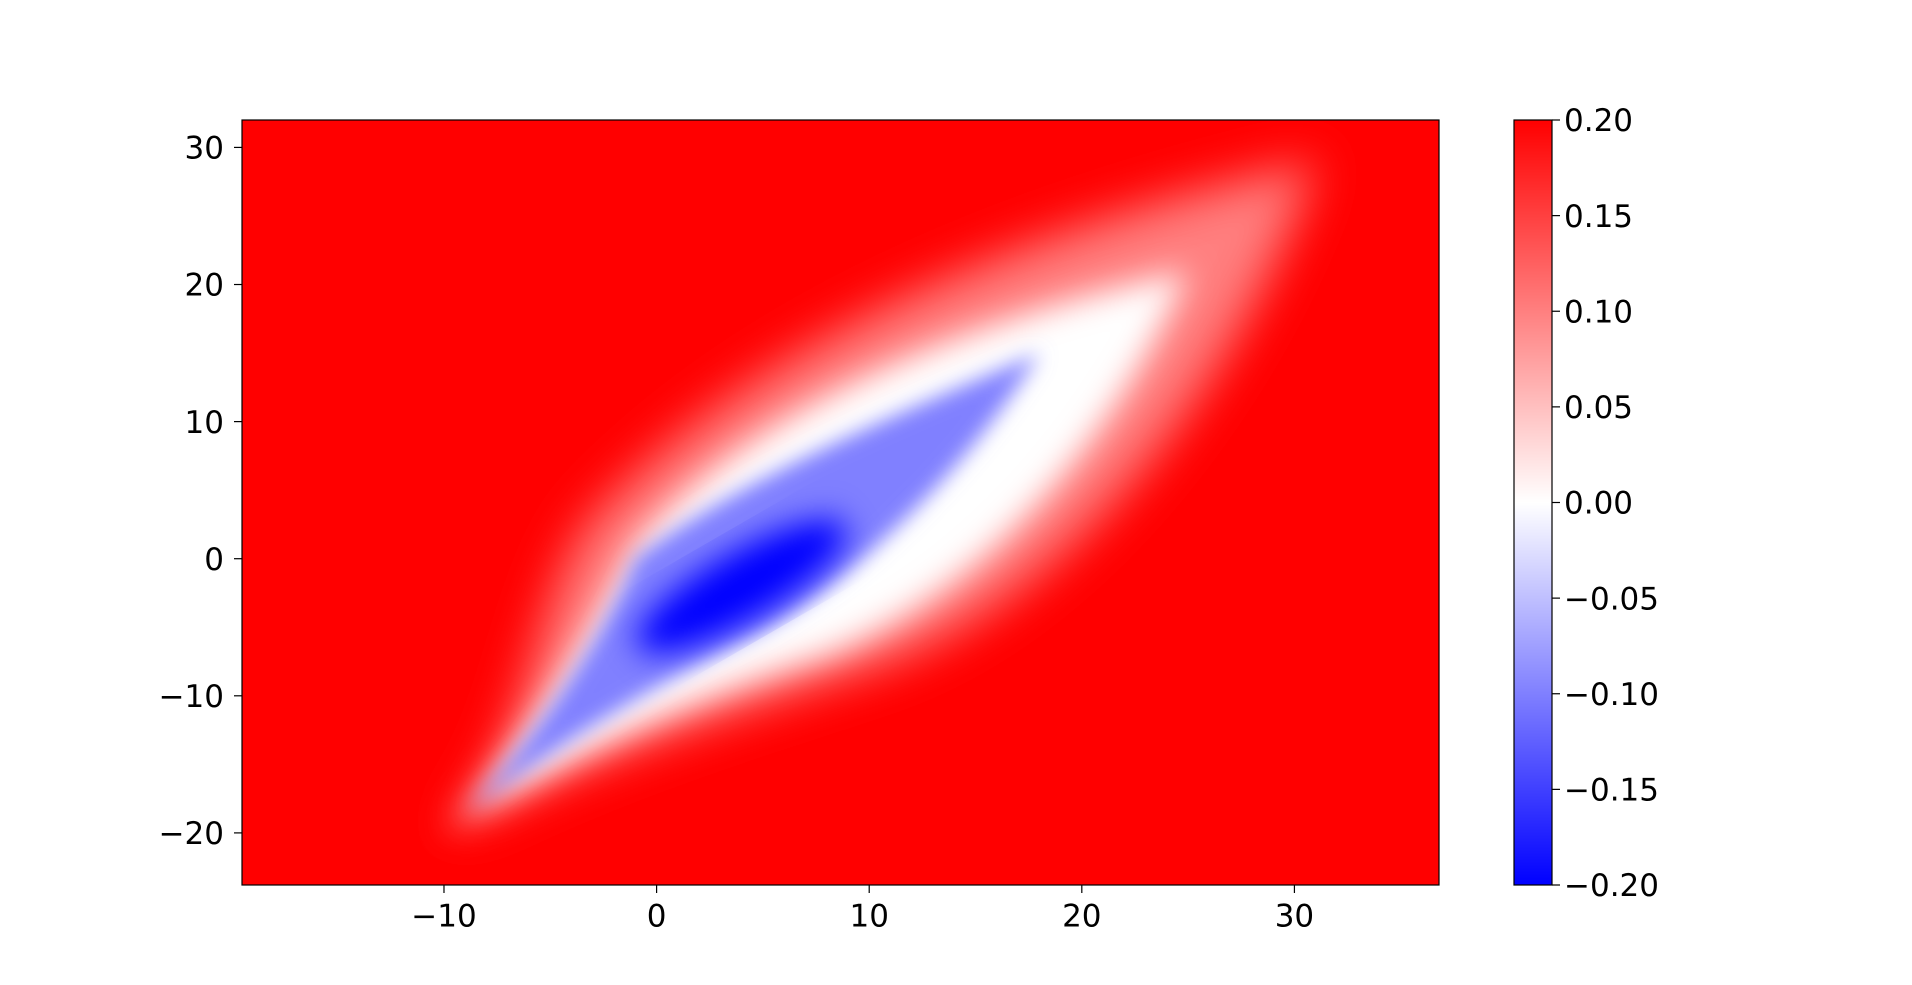 This screenshot has height=985, width=1912. What do you see at coordinates (741, 586) in the screenshot?
I see `negative-core` at bounding box center [741, 586].